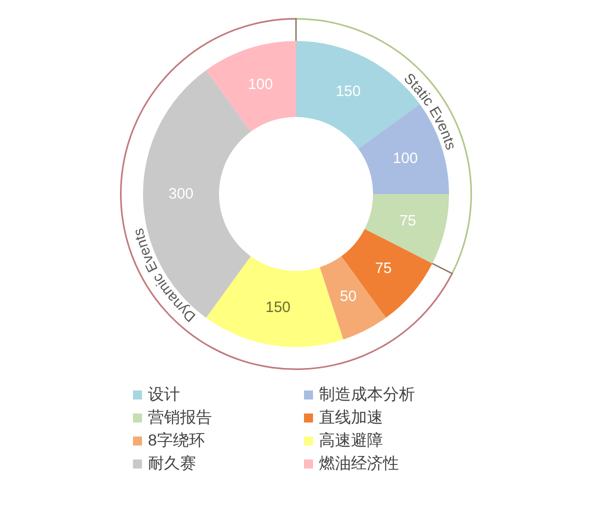  Describe the element at coordinates (164, 395) in the screenshot. I see `legend-label: 设计` at that location.